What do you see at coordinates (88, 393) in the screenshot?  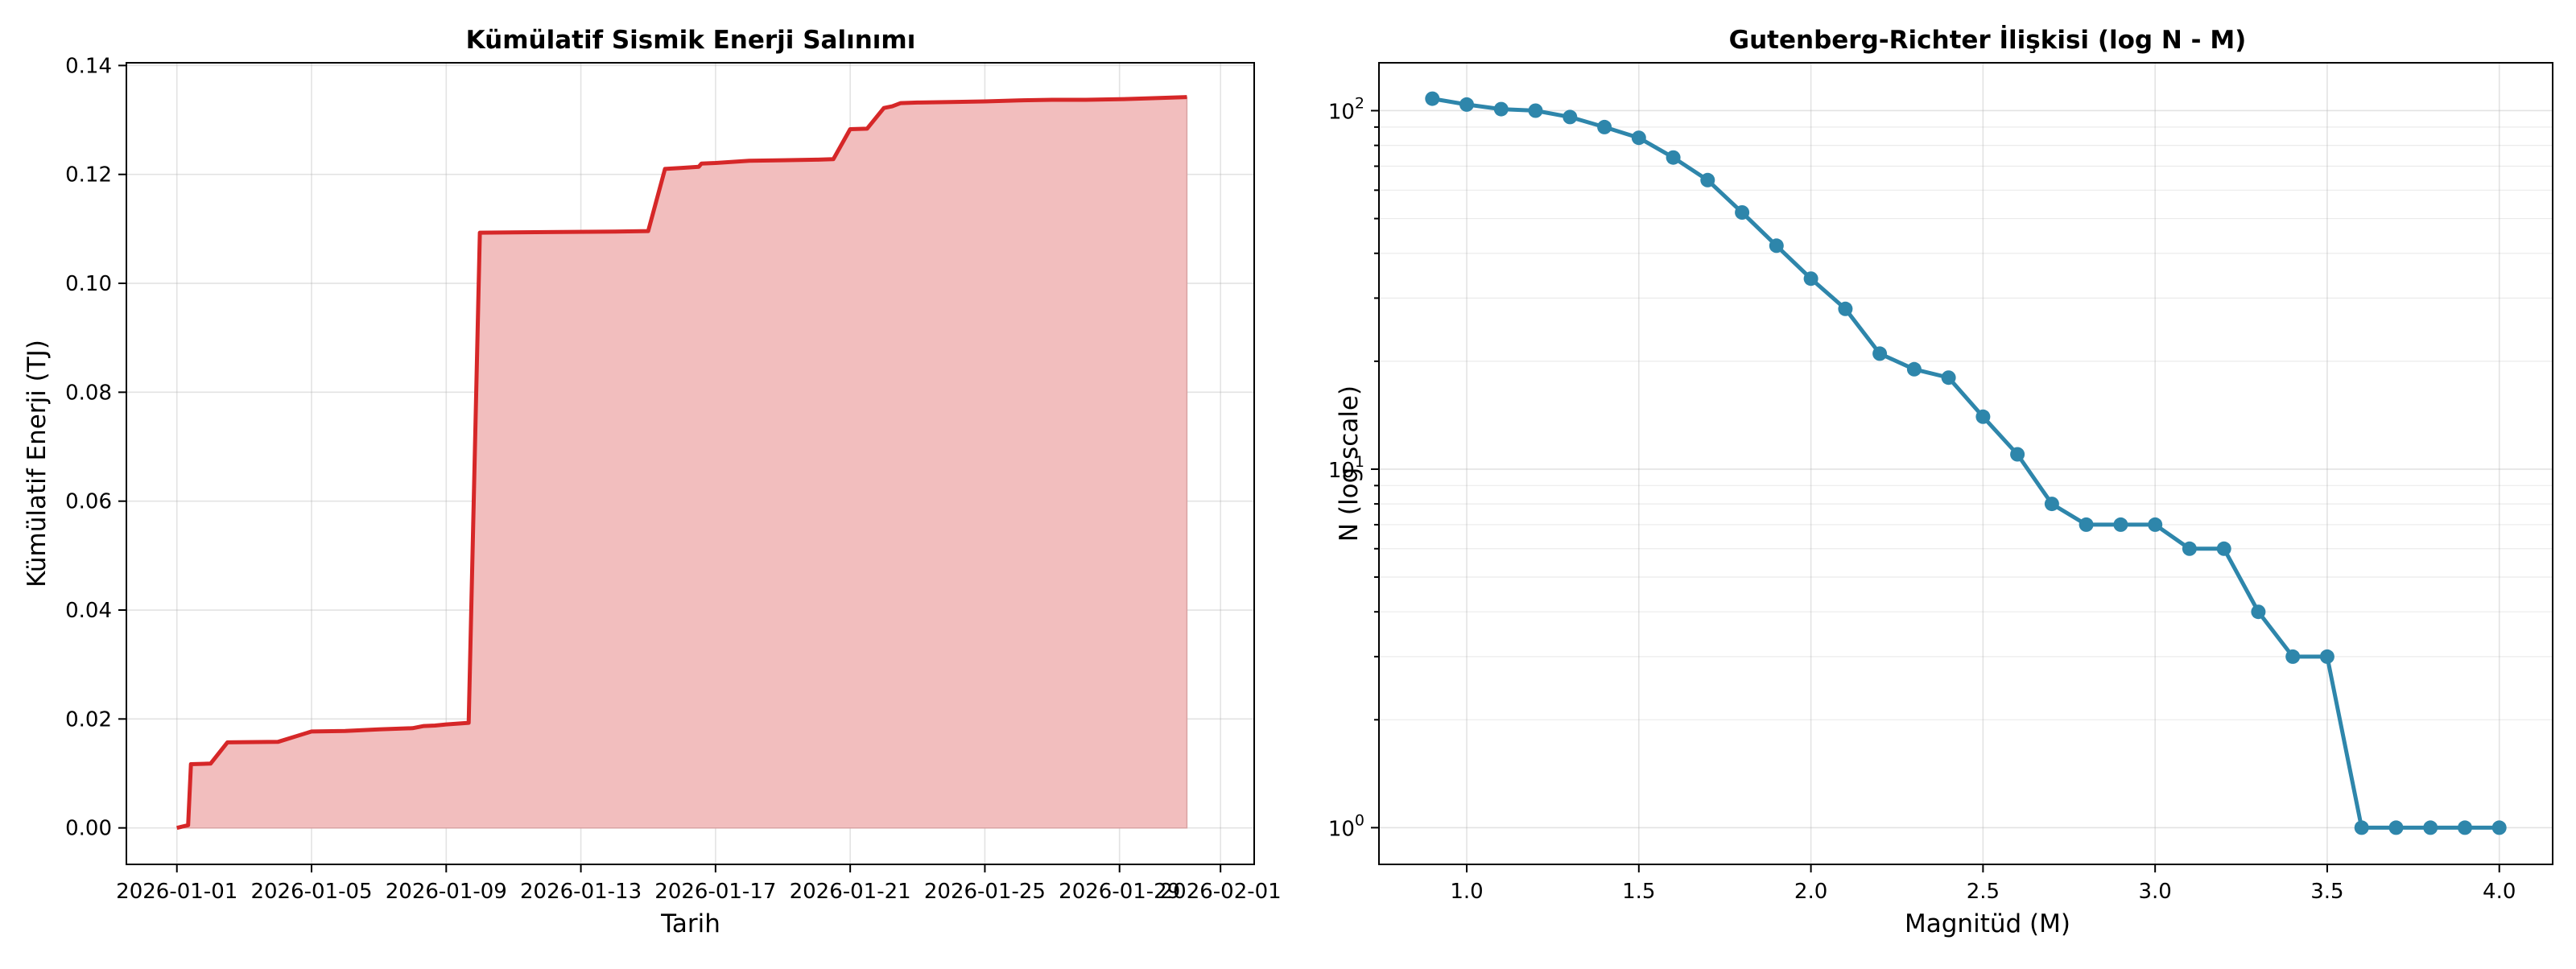 I see `chart1-y-tick-label: 0.08` at bounding box center [88, 393].